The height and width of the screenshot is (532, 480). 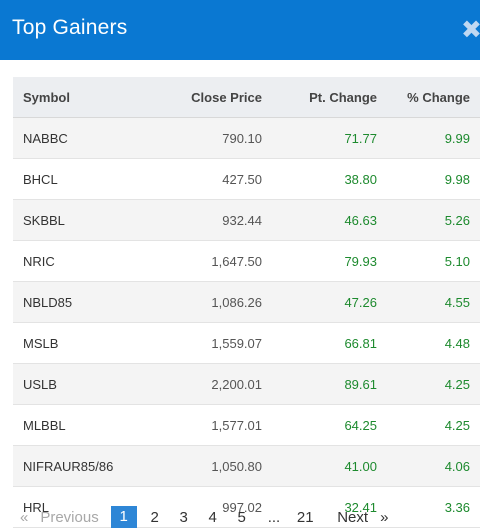 I want to click on previous-page-button: « Previous, so click(x=59, y=517).